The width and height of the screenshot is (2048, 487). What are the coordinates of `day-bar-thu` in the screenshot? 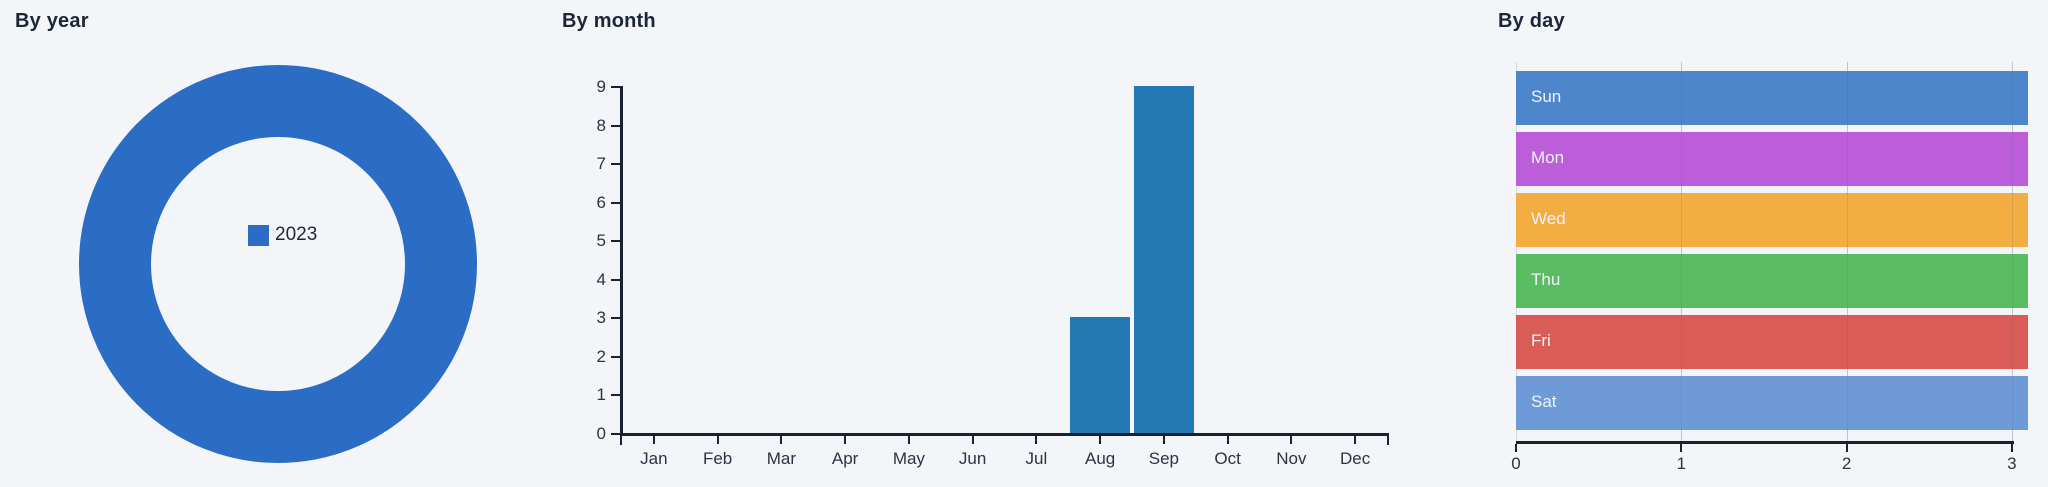 It's located at (1772, 281).